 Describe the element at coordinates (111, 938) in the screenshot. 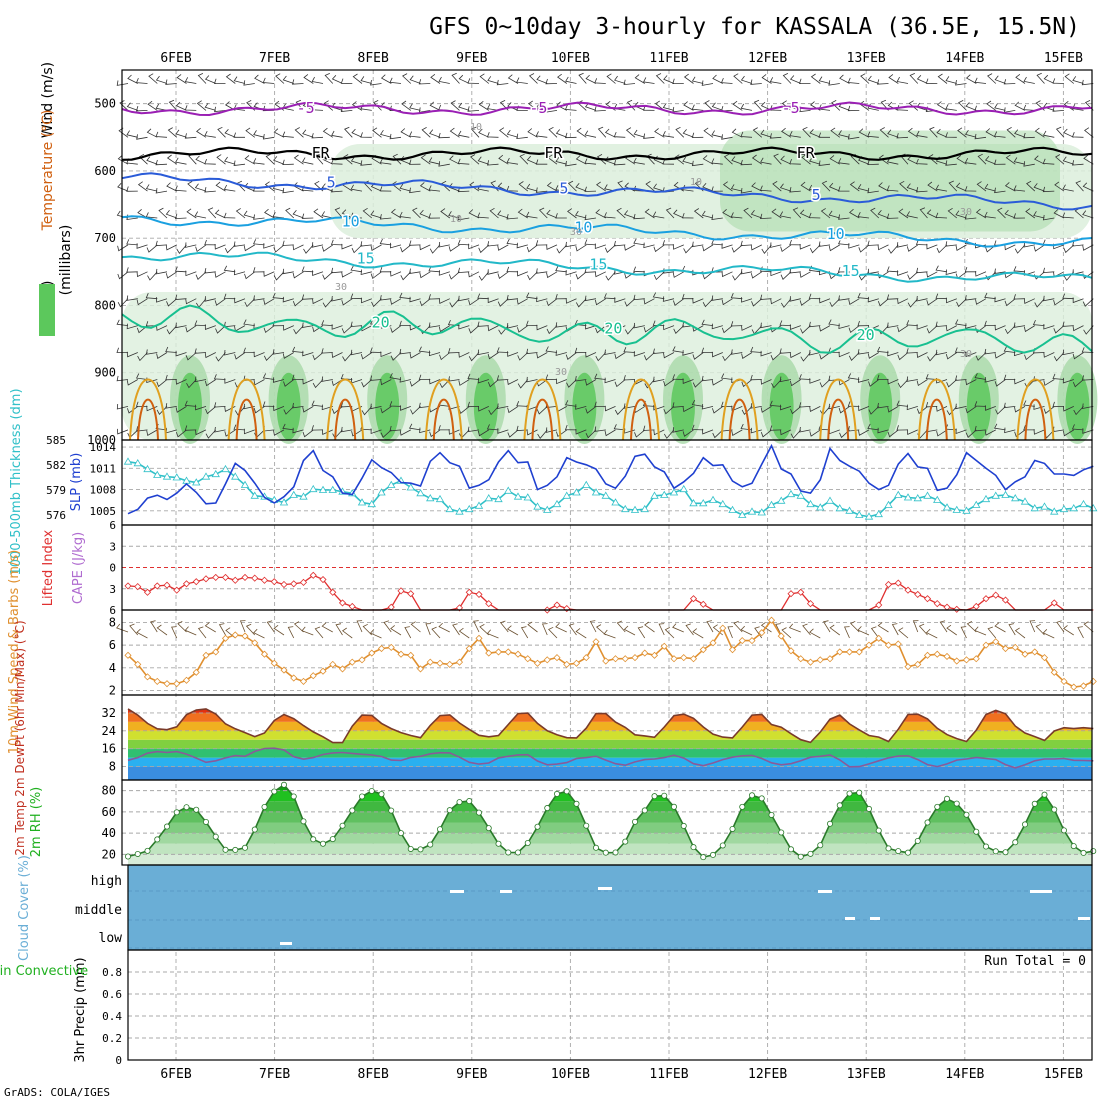

I see `cloud-level-label: low` at that location.